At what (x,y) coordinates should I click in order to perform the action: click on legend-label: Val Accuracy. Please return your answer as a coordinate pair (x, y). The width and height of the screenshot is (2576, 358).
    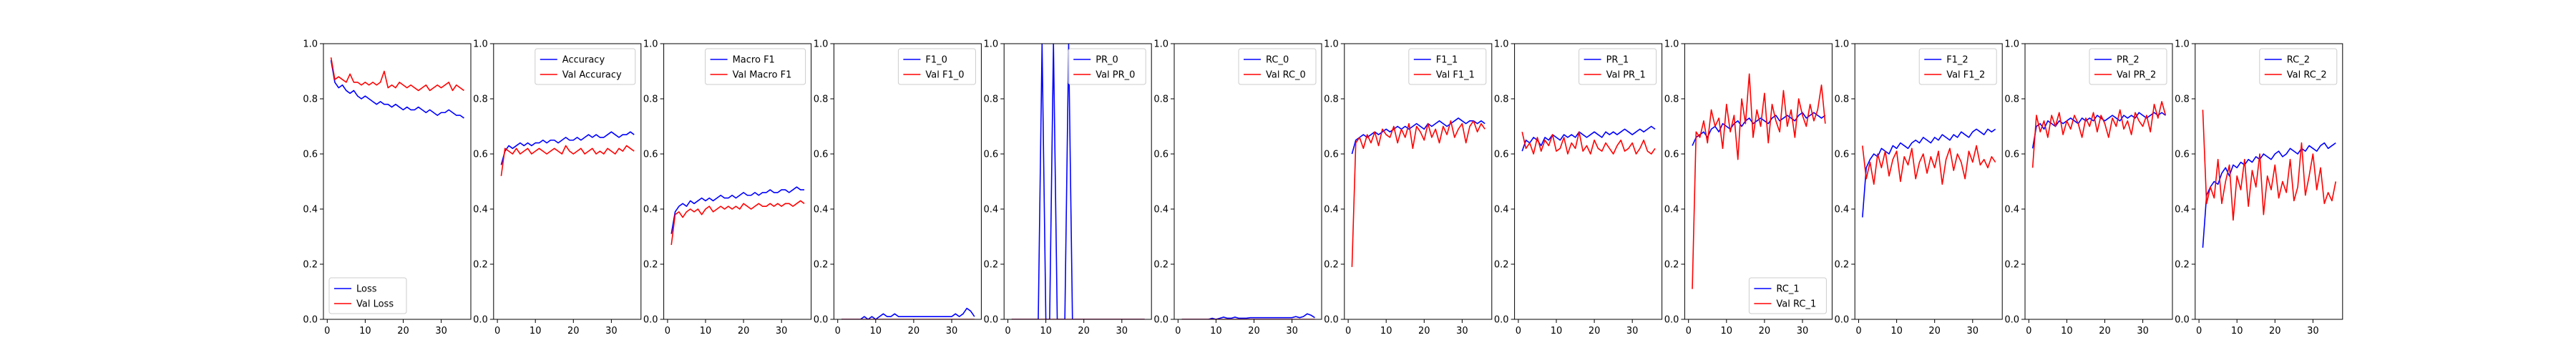
    Looking at the image, I should click on (592, 75).